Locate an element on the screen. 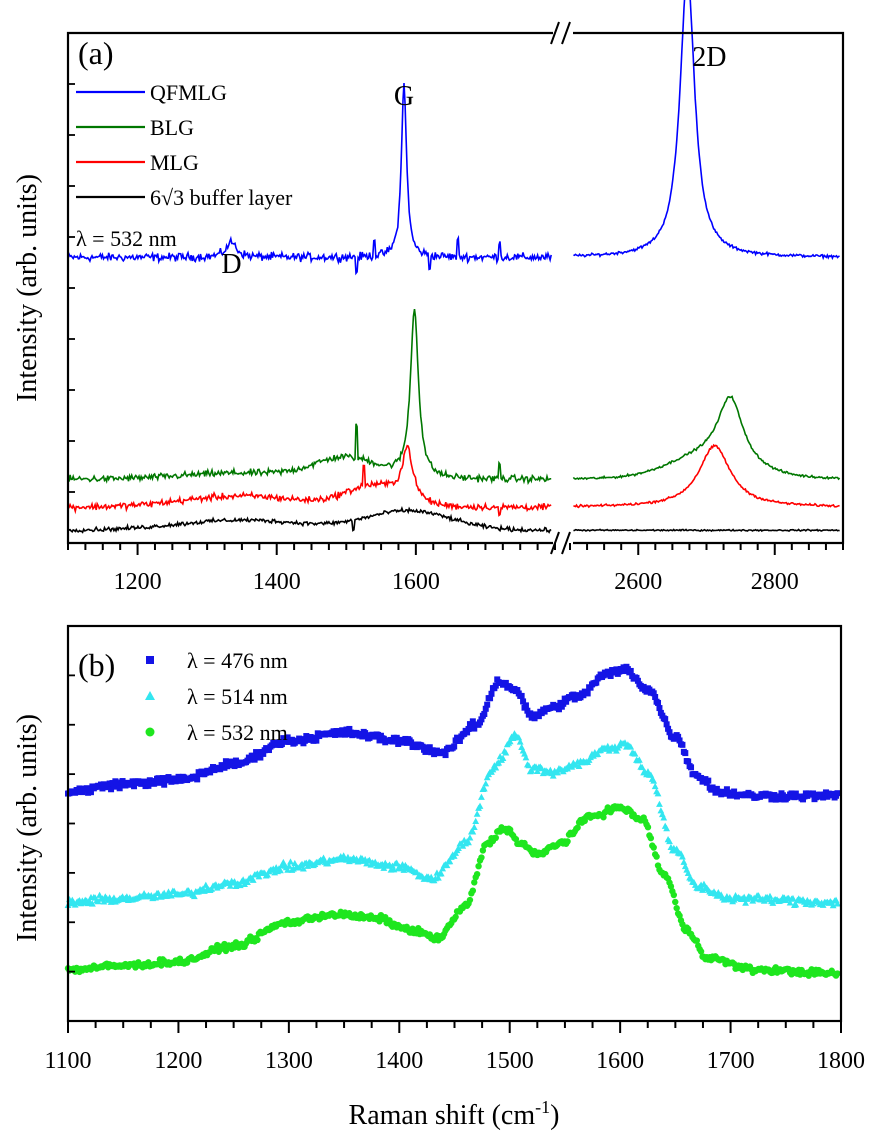  legend-b-label-0: λ = 476 nm is located at coordinates (237, 660).